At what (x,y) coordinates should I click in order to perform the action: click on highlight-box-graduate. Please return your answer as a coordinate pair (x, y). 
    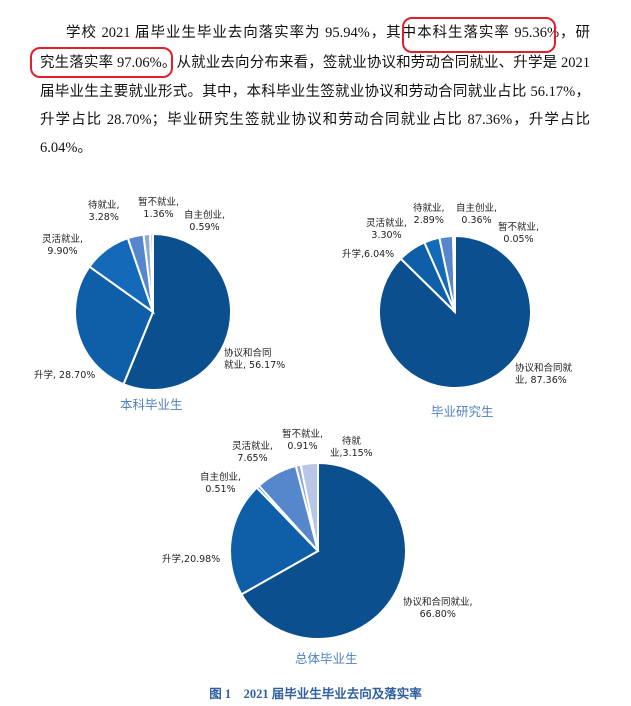
    Looking at the image, I should click on (101, 62).